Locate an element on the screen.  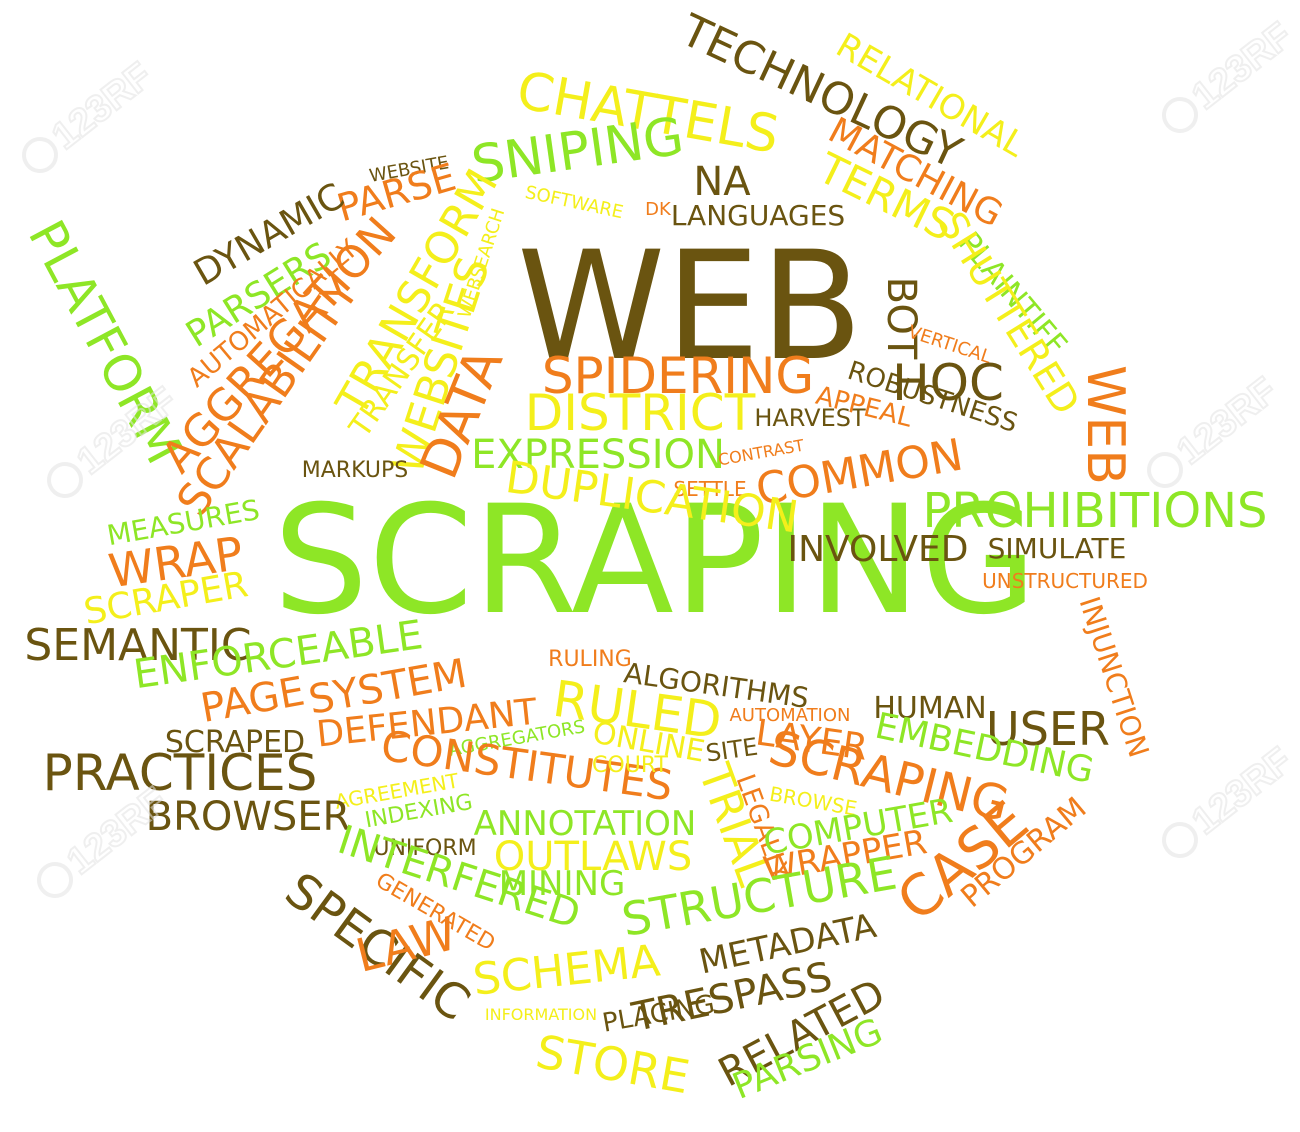
word-web-35: WEB is located at coordinates (1105, 425).